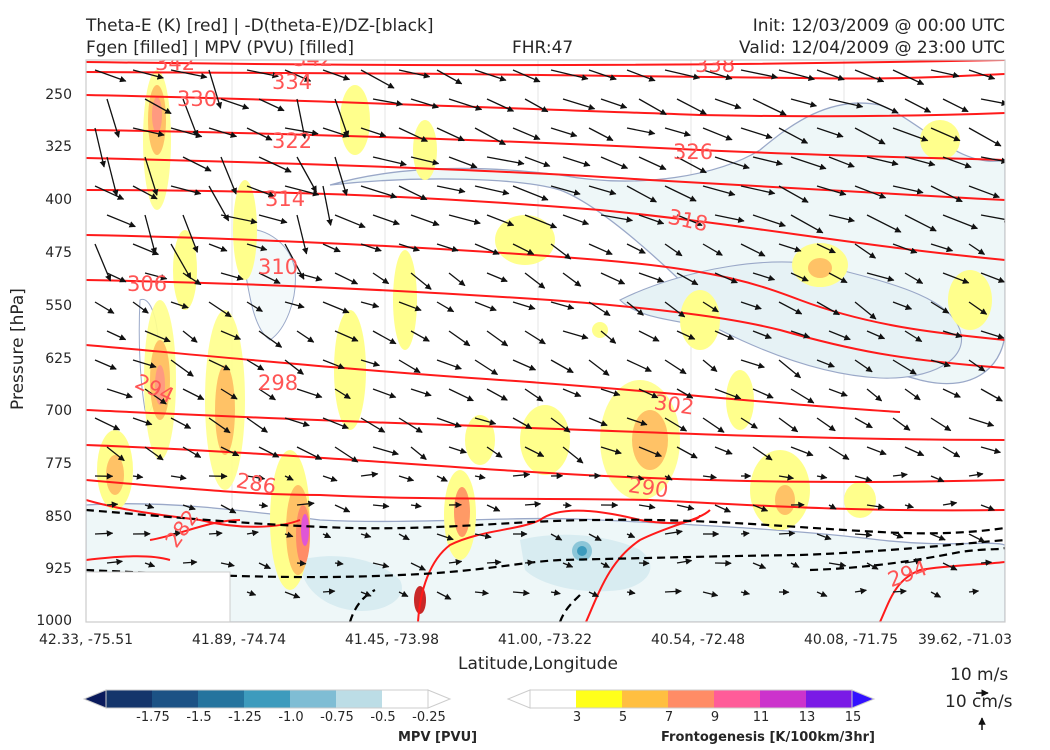  Describe the element at coordinates (693, 152) in the screenshot. I see `label-326: 326` at that location.